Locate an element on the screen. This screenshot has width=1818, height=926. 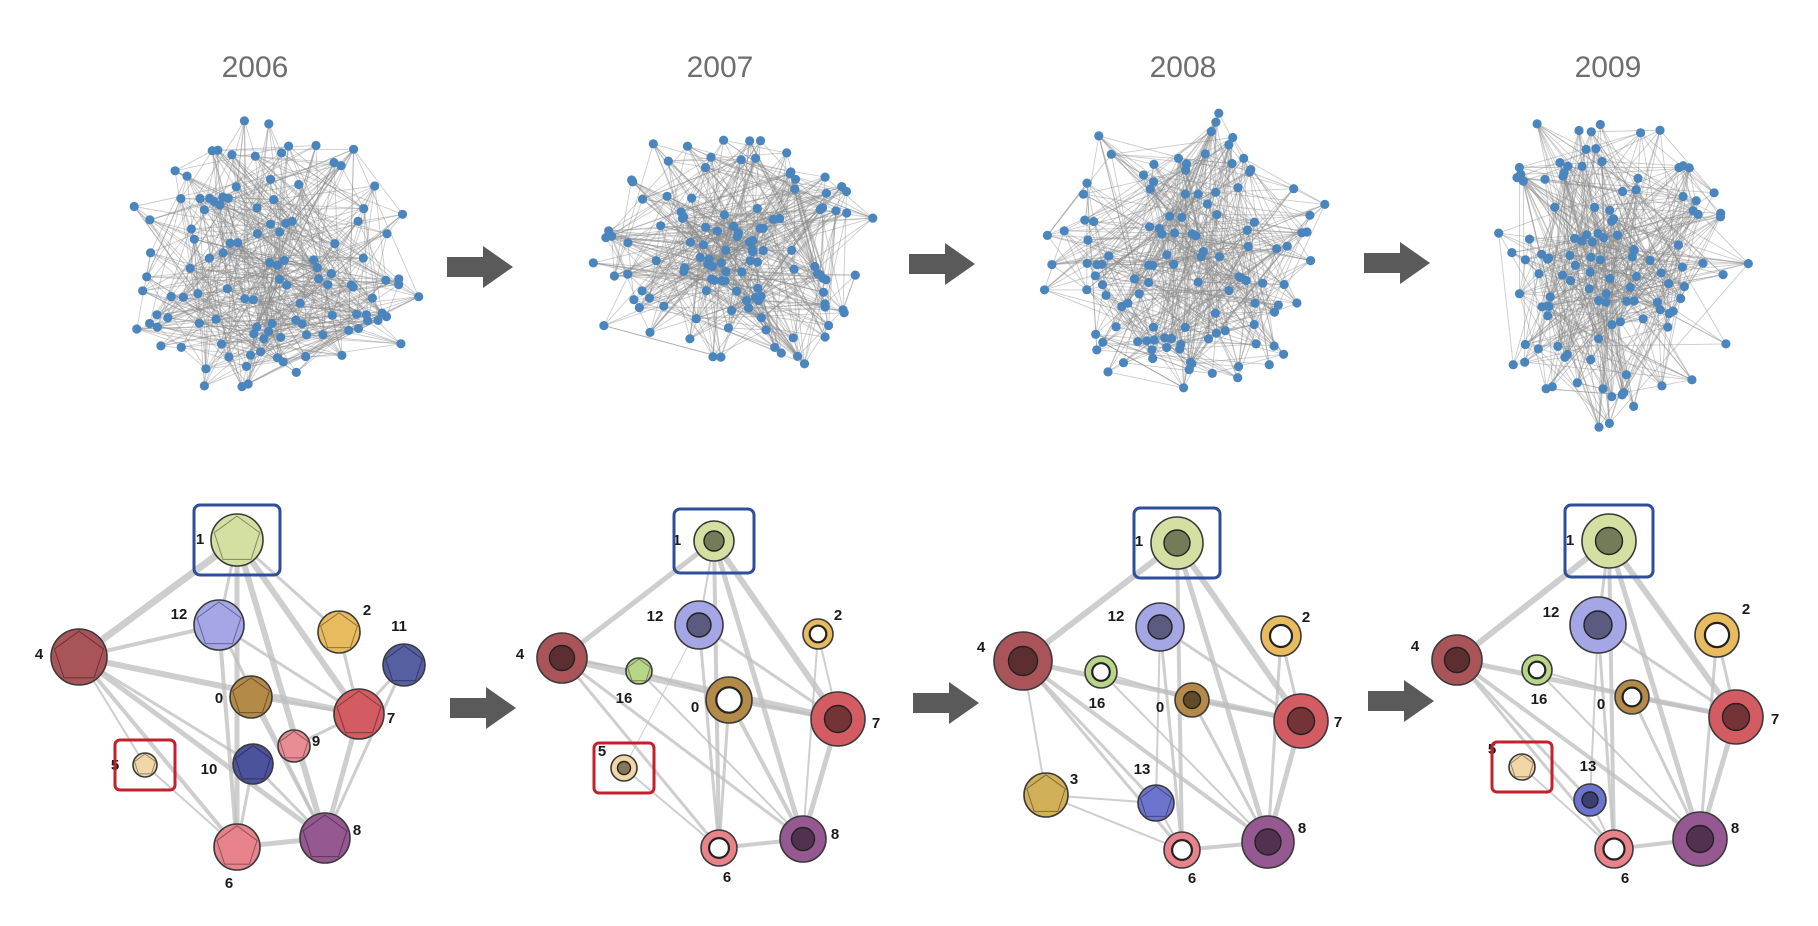
community-edges is located at coordinates (700, 694).